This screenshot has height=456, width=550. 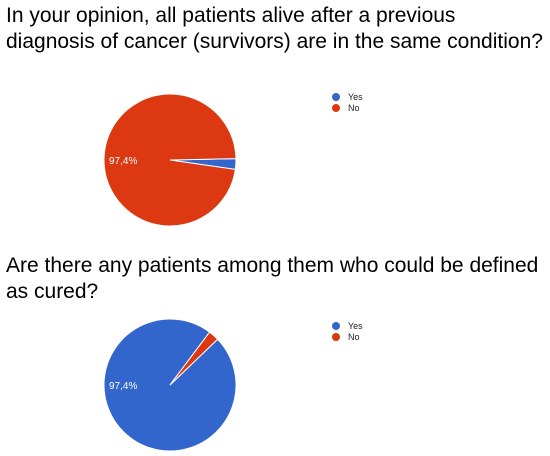 What do you see at coordinates (123, 161) in the screenshot?
I see `slice-label-no: 97,4%` at bounding box center [123, 161].